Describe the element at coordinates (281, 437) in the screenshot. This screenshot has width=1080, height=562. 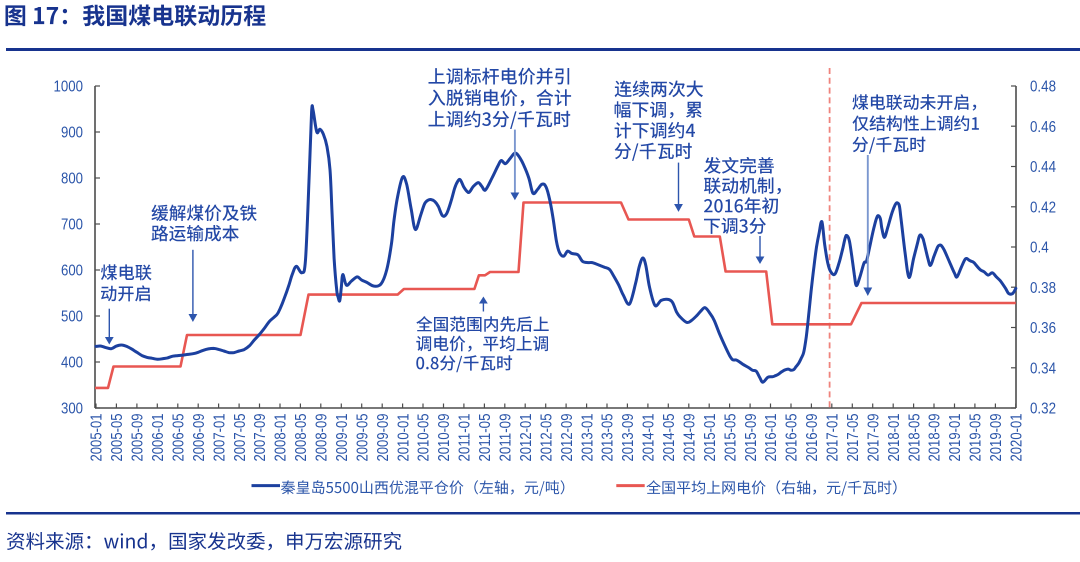
I see `svg-text: 2008-01` at that location.